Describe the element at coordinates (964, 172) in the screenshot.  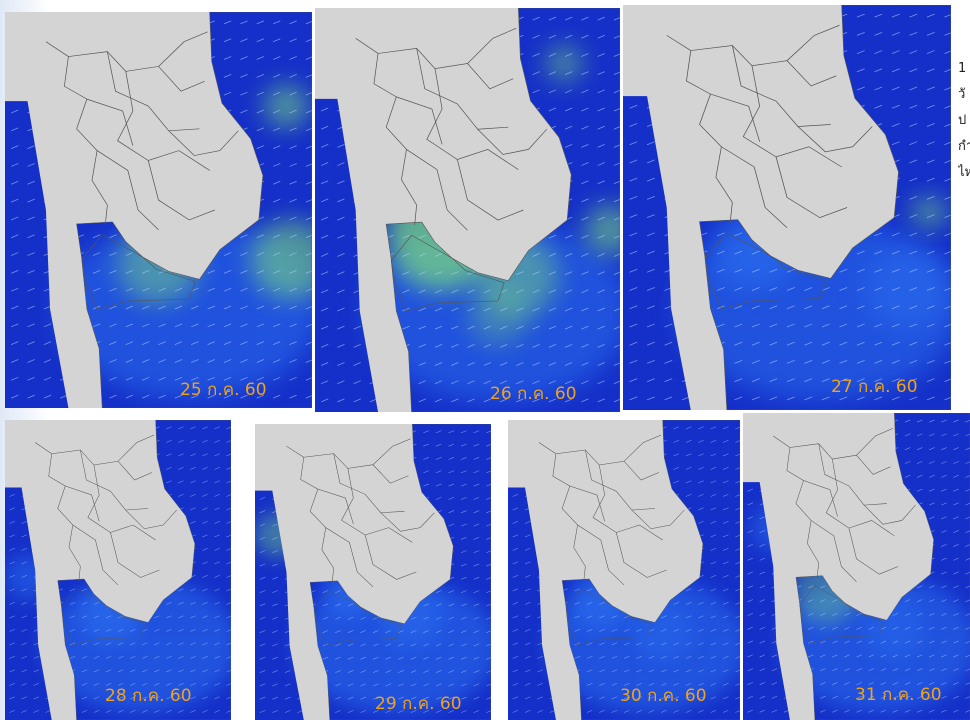
I see `side-text-line: ไห` at that location.